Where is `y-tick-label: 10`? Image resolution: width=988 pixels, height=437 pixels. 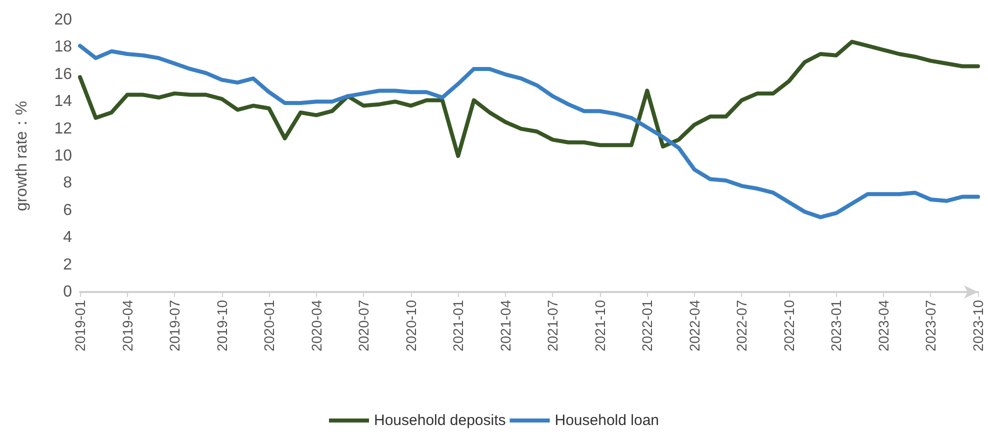
y-tick-label: 10 is located at coordinates (63, 156).